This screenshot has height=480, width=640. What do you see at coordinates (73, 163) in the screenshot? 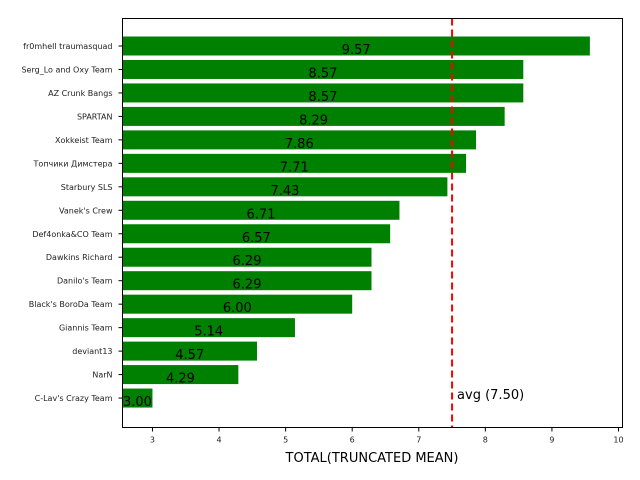
I see `y-tick-label: Топчики Димстера` at bounding box center [73, 163].